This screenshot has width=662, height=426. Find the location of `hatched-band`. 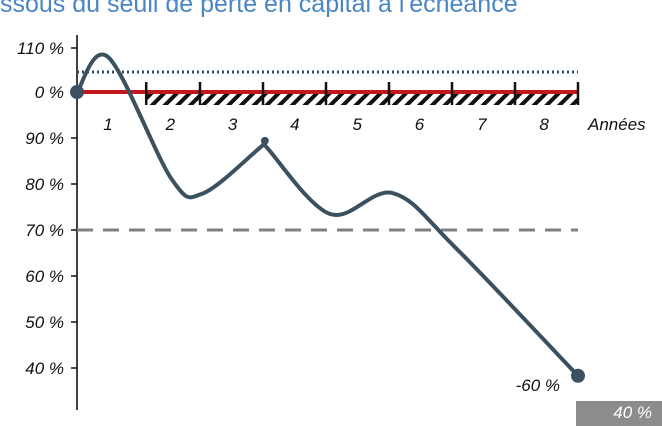

hatched-band is located at coordinates (362, 98).